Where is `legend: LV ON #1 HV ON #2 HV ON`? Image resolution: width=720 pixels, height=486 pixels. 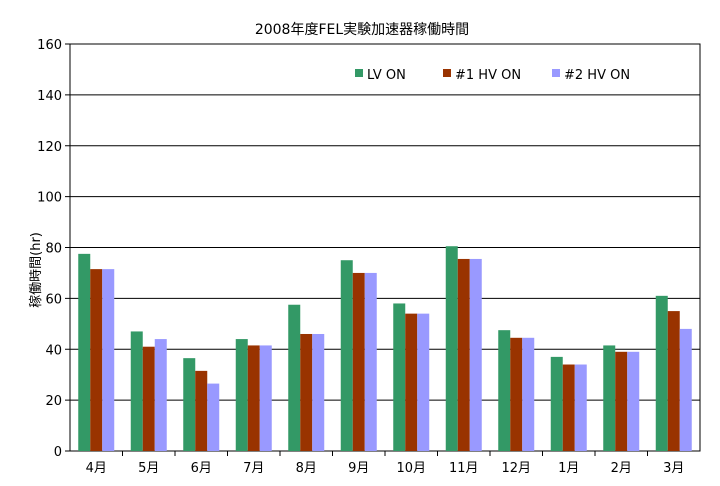 legend: LV ON #1 HV ON #2 HV ON is located at coordinates (492, 75).